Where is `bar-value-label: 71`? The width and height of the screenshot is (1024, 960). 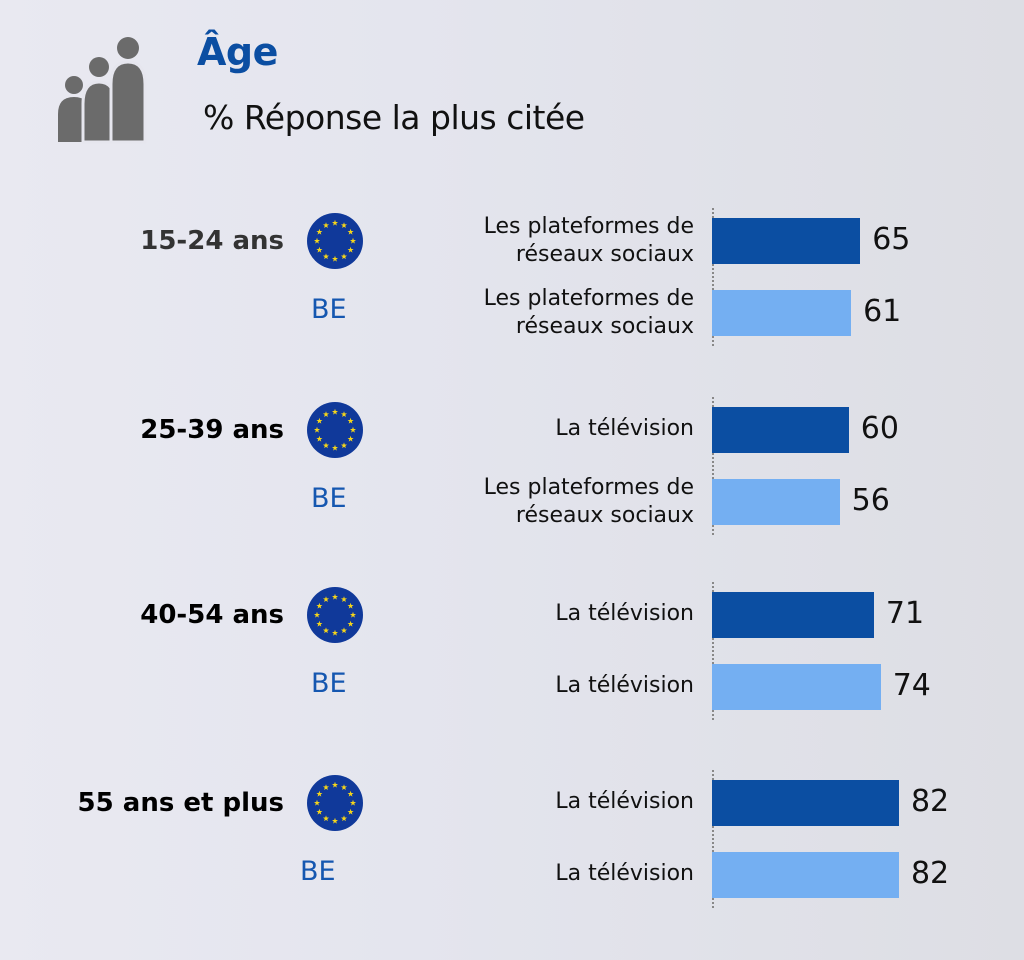 bar-value-label: 71 is located at coordinates (905, 613).